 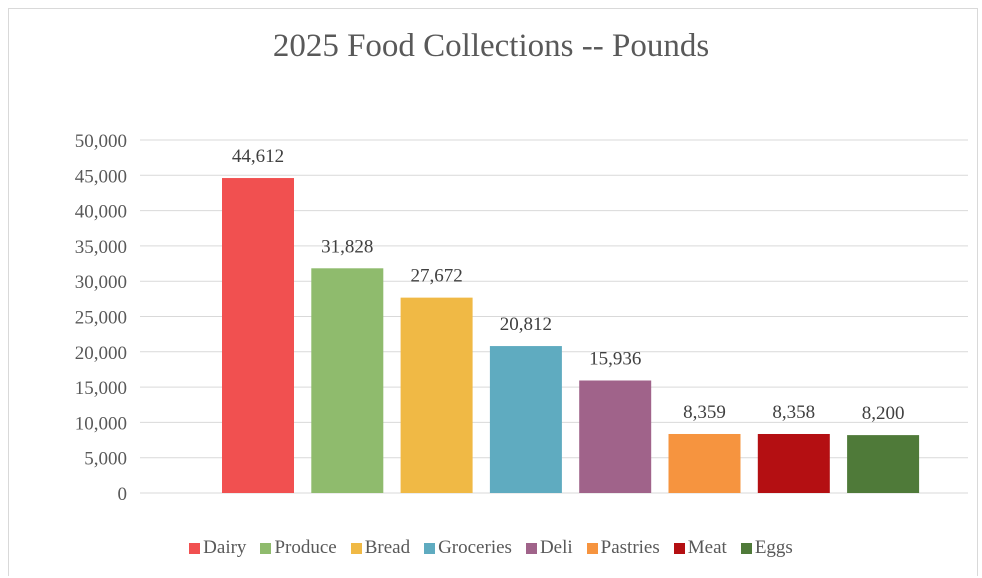 I want to click on data-label: 27,672, so click(x=436, y=276).